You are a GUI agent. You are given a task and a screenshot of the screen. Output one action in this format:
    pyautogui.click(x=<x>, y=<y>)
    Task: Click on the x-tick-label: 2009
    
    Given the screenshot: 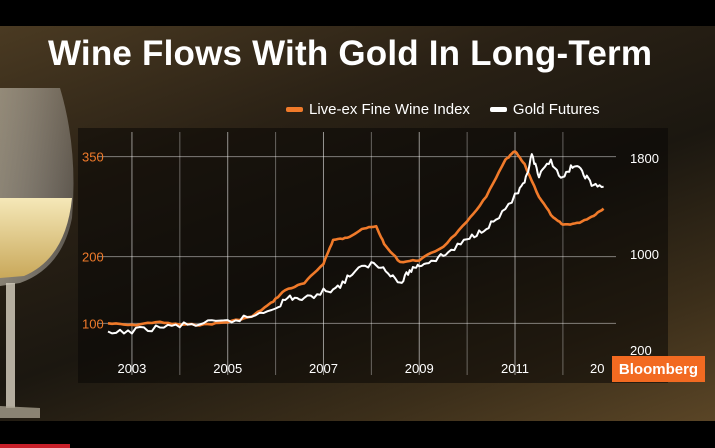 What is the action you would take?
    pyautogui.click(x=419, y=368)
    